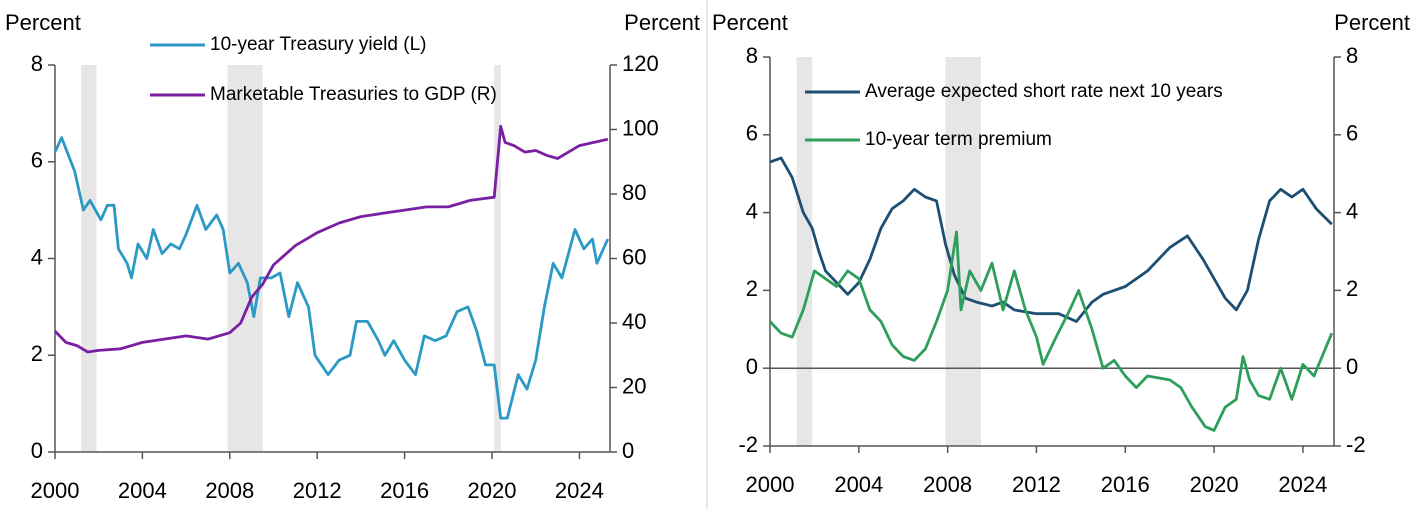 This screenshot has width=1416, height=509. What do you see at coordinates (1051, 239) in the screenshot?
I see `series-line` at bounding box center [1051, 239].